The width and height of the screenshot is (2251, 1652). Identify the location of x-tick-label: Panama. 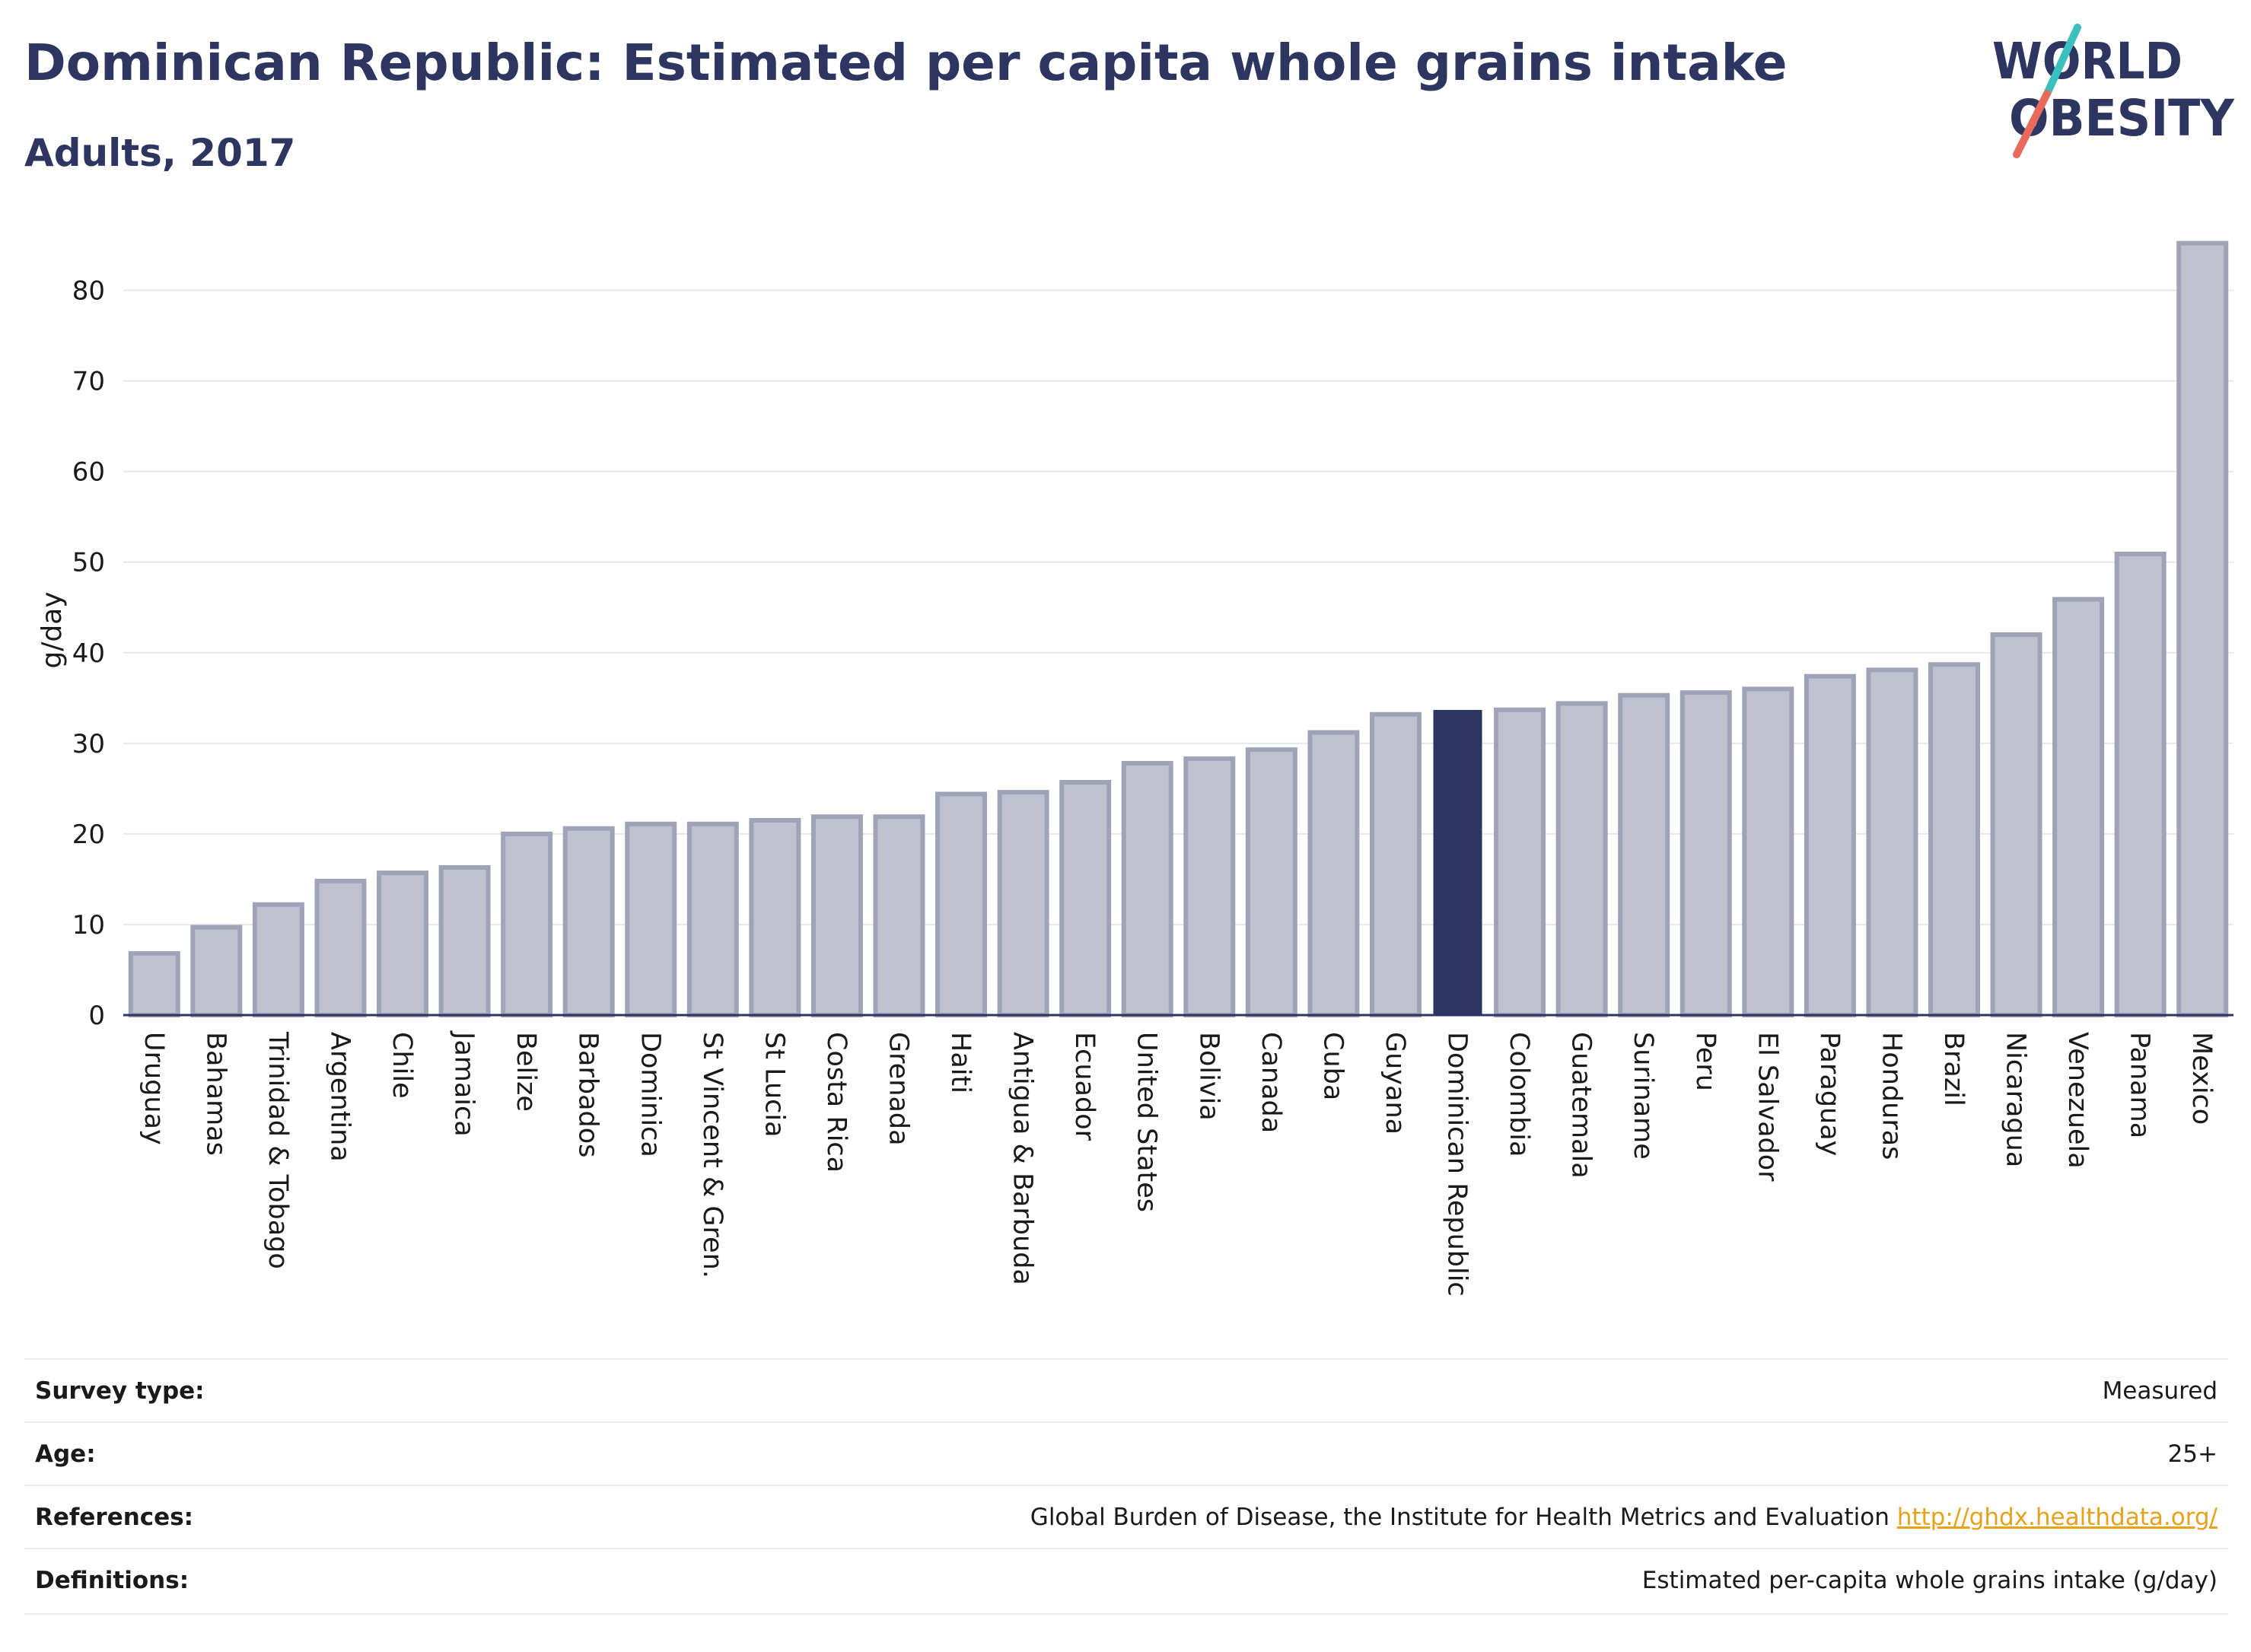
(2140, 1085).